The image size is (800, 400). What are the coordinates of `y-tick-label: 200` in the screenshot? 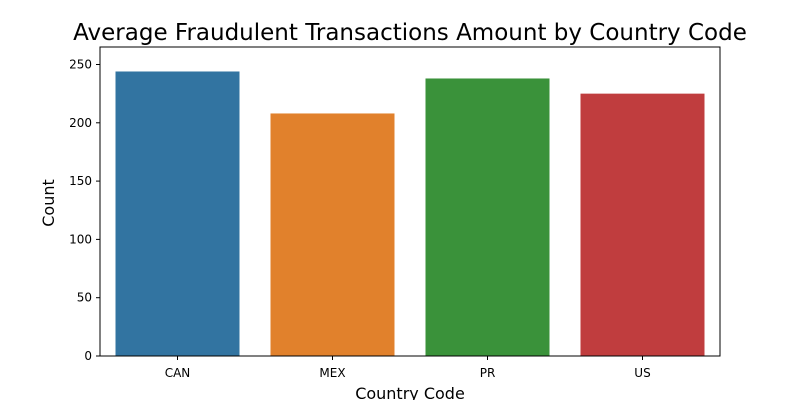 It's located at (80, 123).